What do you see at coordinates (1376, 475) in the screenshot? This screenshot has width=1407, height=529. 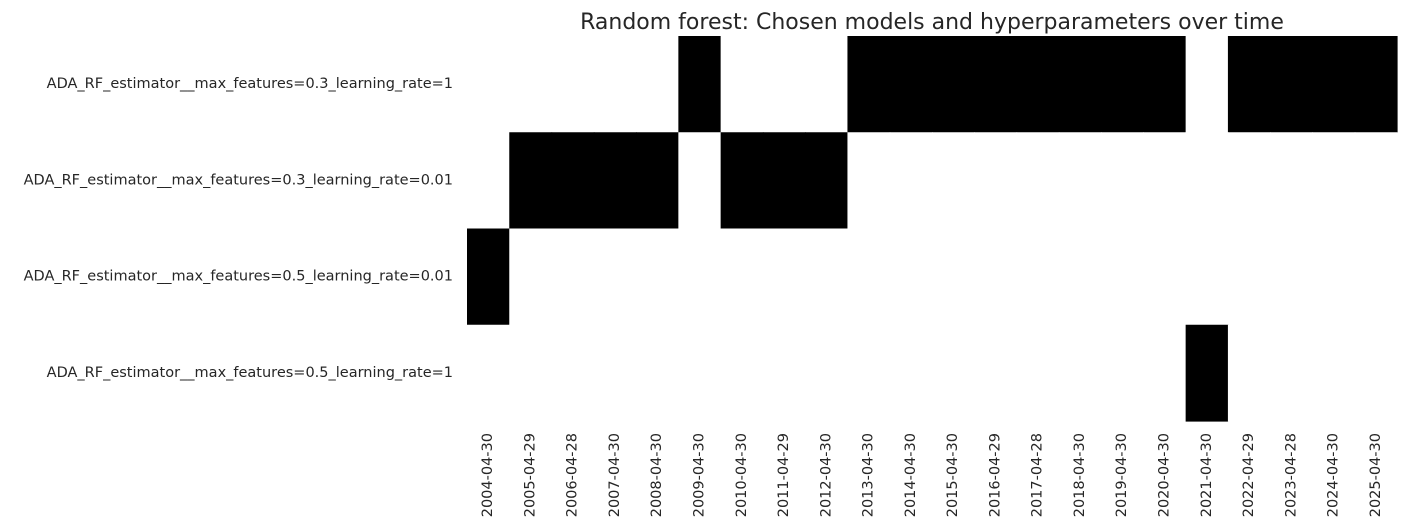 I see `x-tick-label: 2025-04-30` at bounding box center [1376, 475].